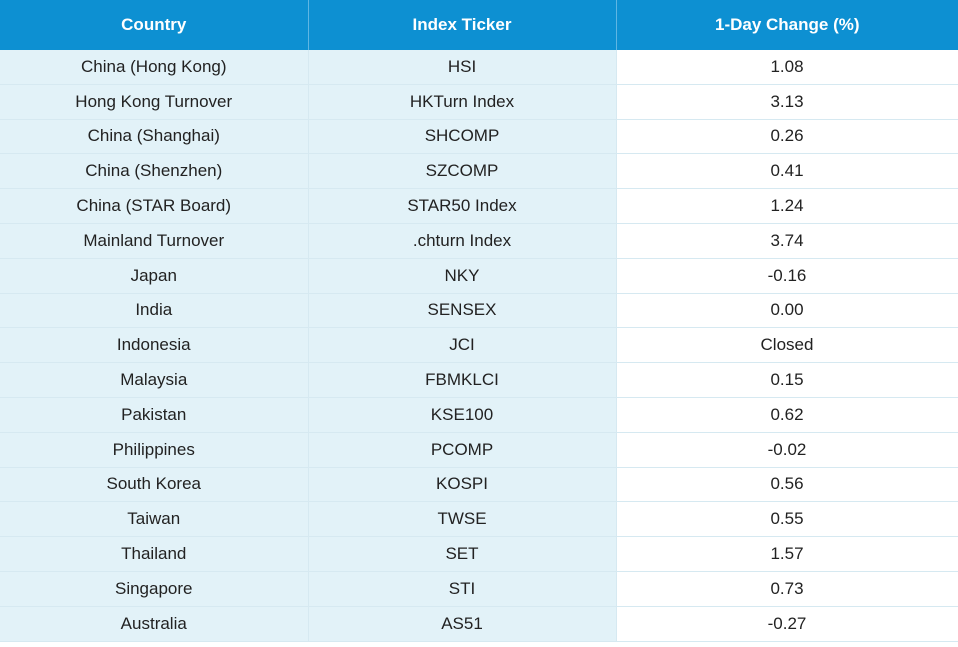 This screenshot has width=958, height=647. Describe the element at coordinates (462, 624) in the screenshot. I see `table-cell: AS51` at that location.